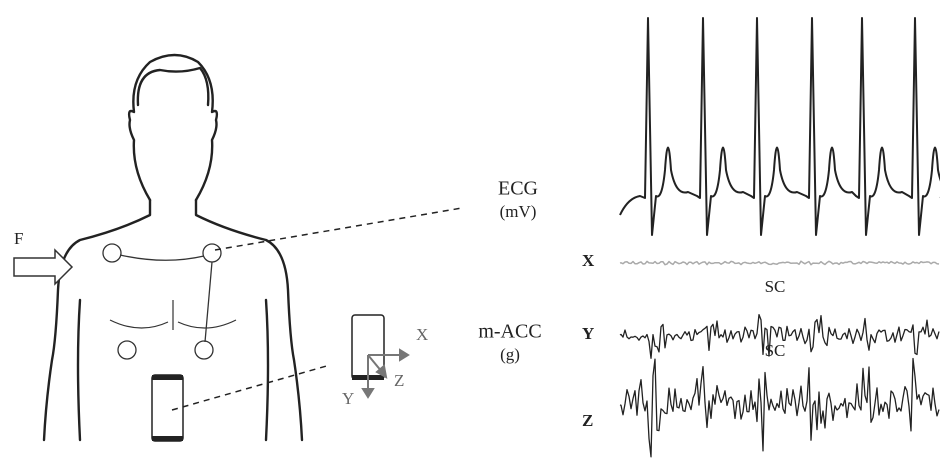 The height and width of the screenshot is (468, 940). What do you see at coordinates (779, 407) in the screenshot?
I see `acc-z-trace` at bounding box center [779, 407].